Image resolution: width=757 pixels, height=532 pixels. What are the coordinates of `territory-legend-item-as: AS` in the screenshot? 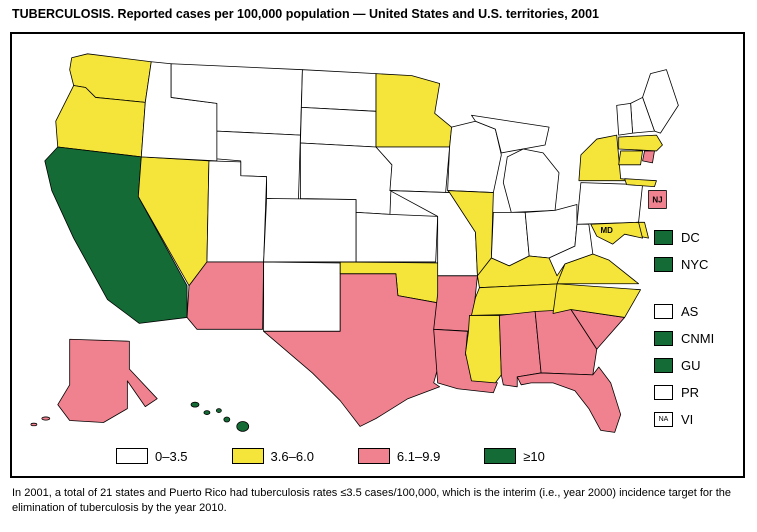 It's located at (684, 311).